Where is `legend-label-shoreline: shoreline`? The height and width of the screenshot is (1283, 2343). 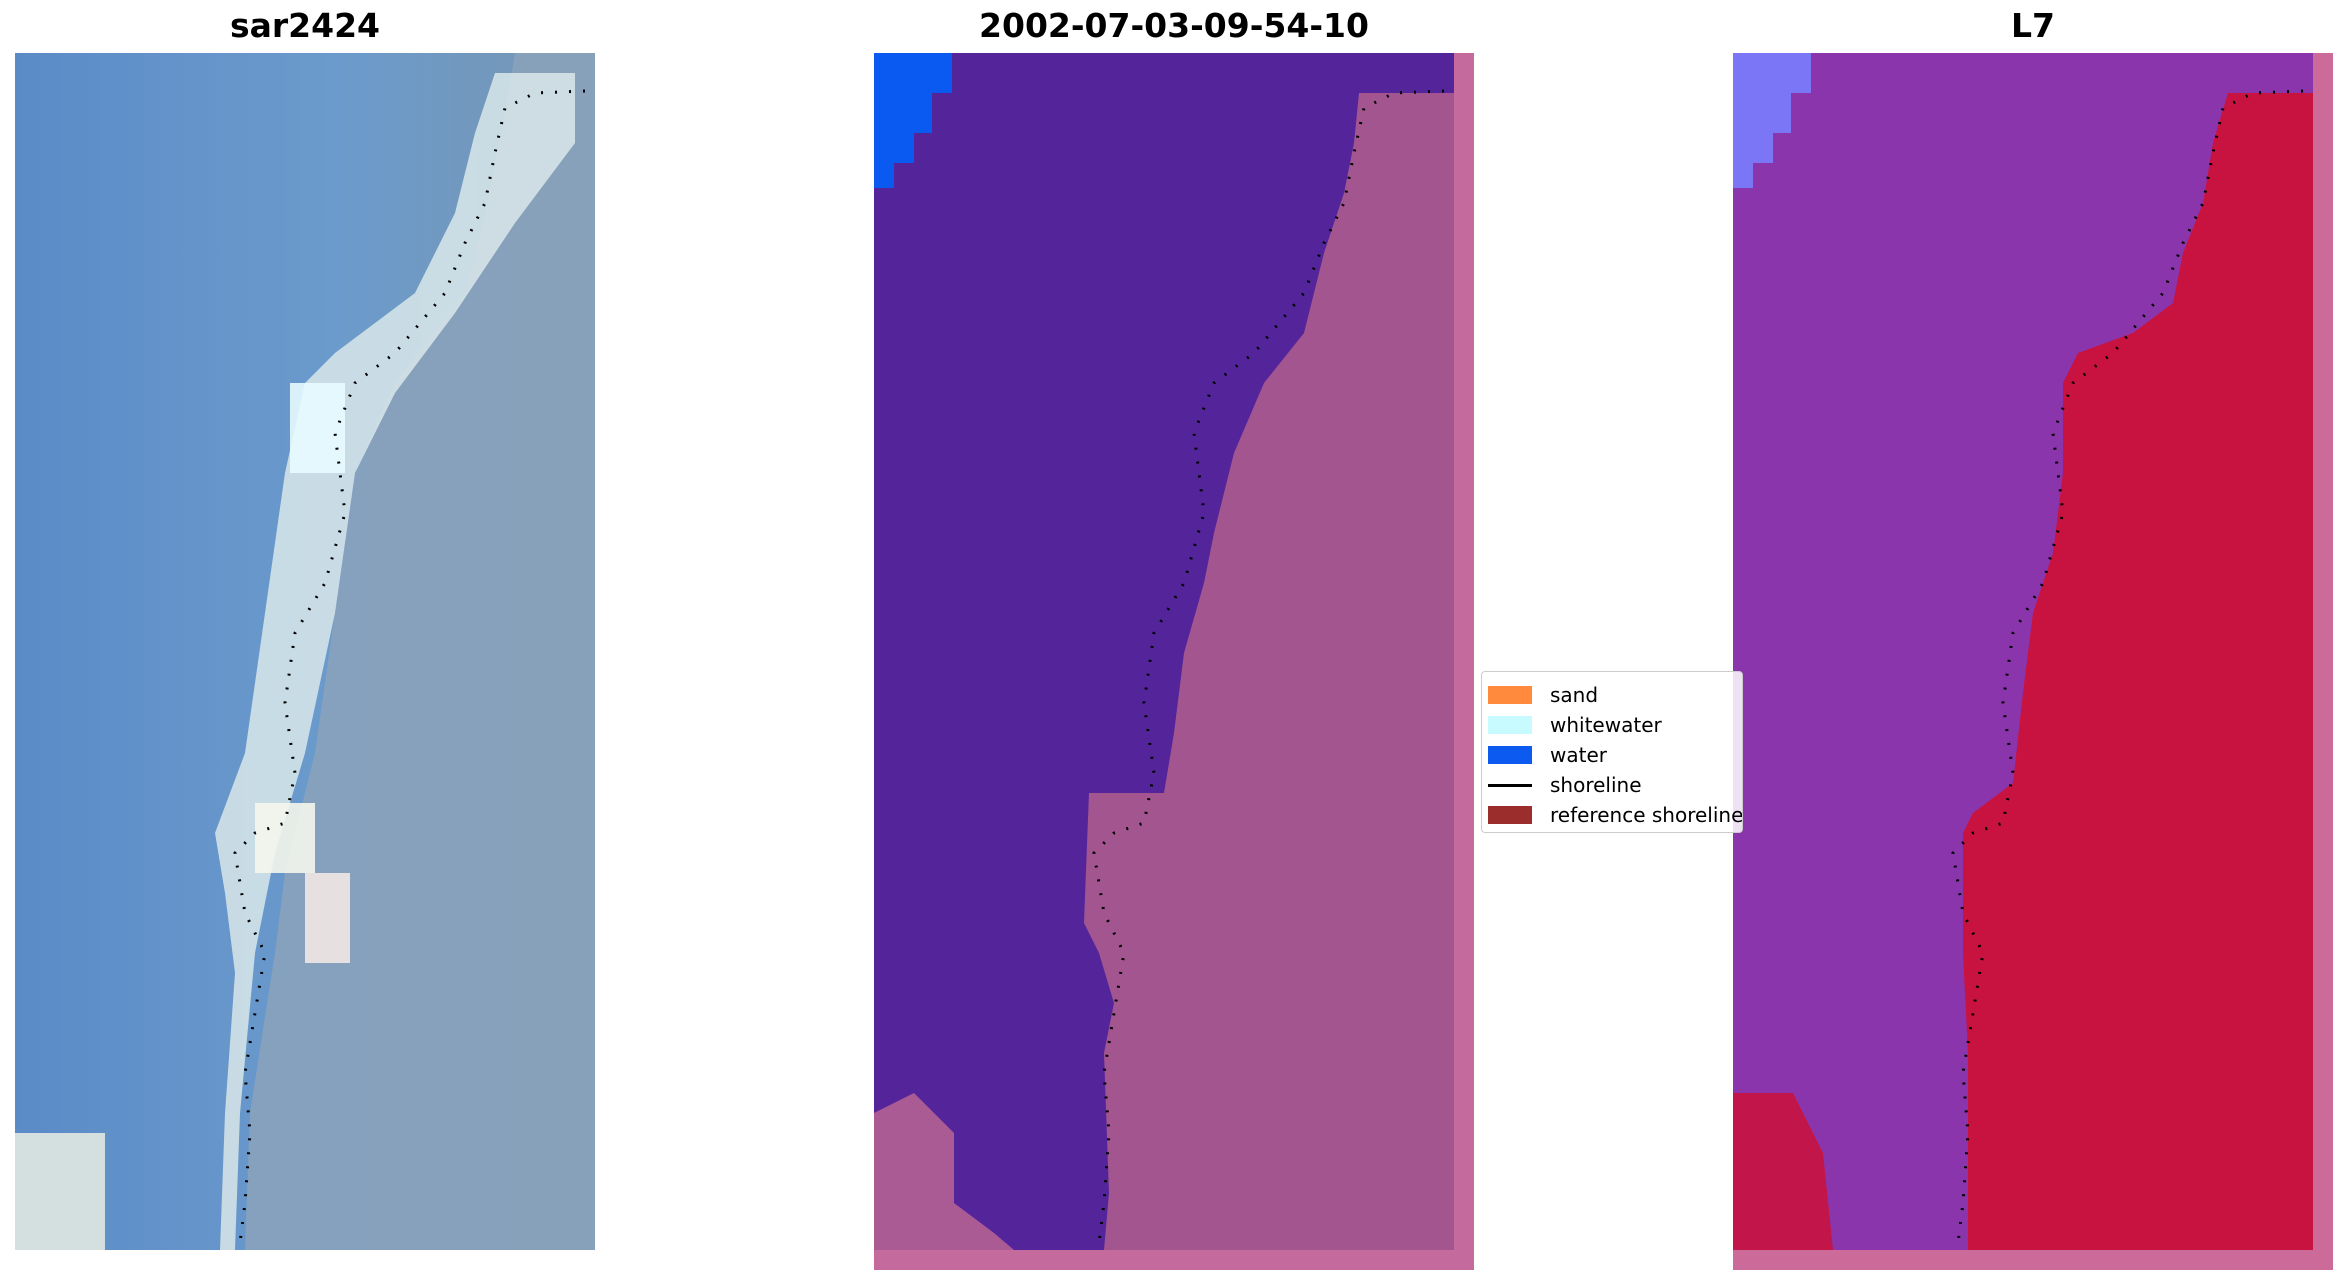
legend-label-shoreline: shoreline is located at coordinates (1596, 785).